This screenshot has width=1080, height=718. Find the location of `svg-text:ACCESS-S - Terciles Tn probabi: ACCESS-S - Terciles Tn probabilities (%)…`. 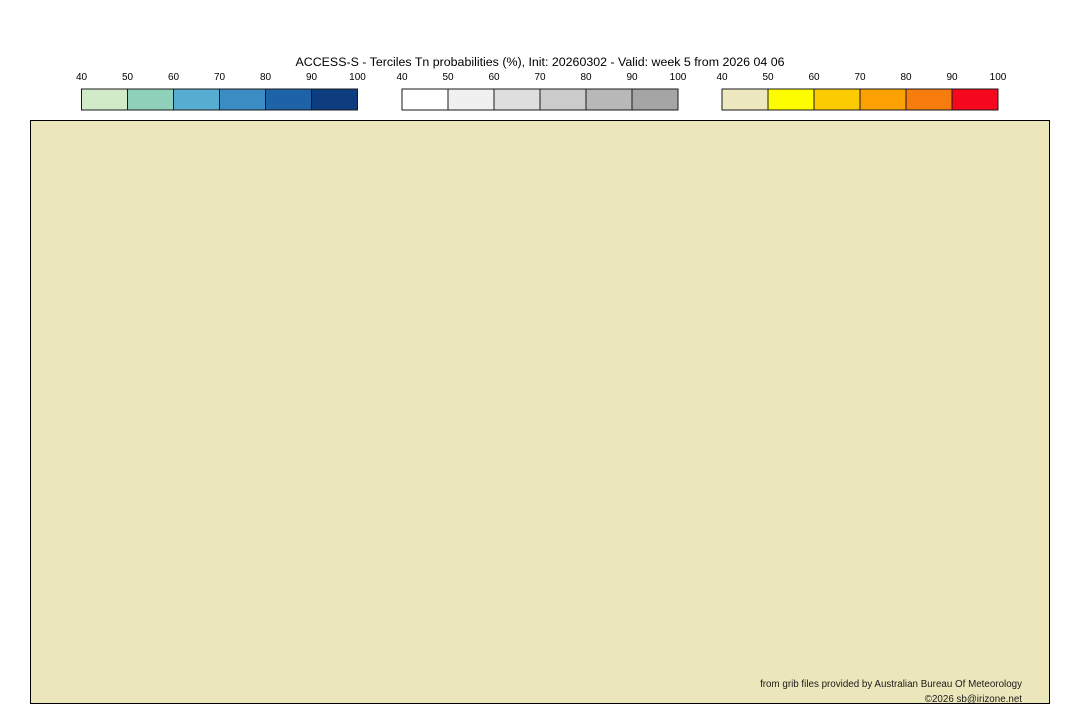

svg-text:ACCESS-S - Terciles Tn probabi: ACCESS-S - Terciles Tn probabilities (%)… is located at coordinates (540, 62).